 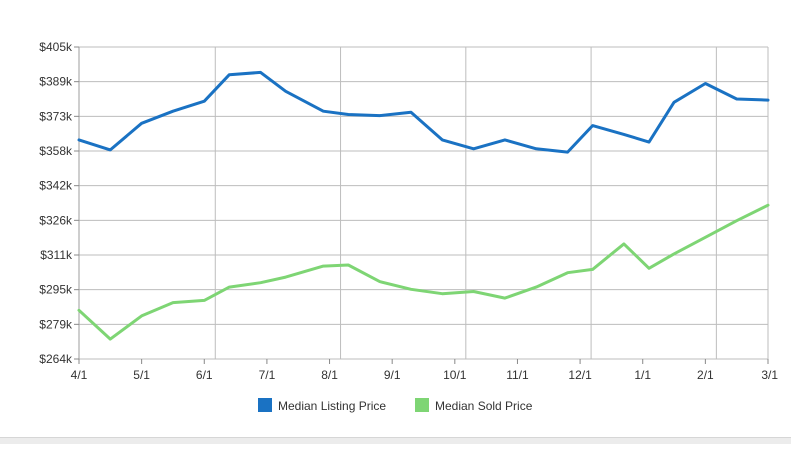 What do you see at coordinates (392, 375) in the screenshot?
I see `x-tick-label: 9/1` at bounding box center [392, 375].